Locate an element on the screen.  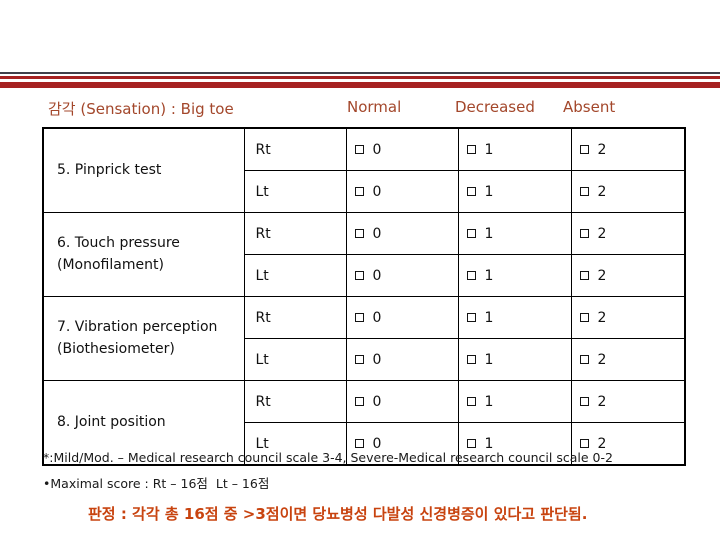
top-rule-medium is located at coordinates (360, 77).